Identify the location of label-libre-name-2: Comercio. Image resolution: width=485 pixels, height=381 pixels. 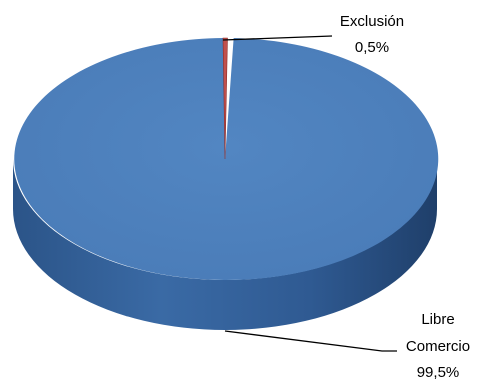
(438, 346).